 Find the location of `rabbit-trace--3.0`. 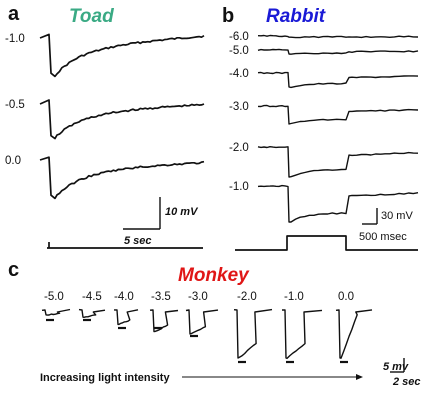

rabbit-trace--3.0 is located at coordinates (338, 114).